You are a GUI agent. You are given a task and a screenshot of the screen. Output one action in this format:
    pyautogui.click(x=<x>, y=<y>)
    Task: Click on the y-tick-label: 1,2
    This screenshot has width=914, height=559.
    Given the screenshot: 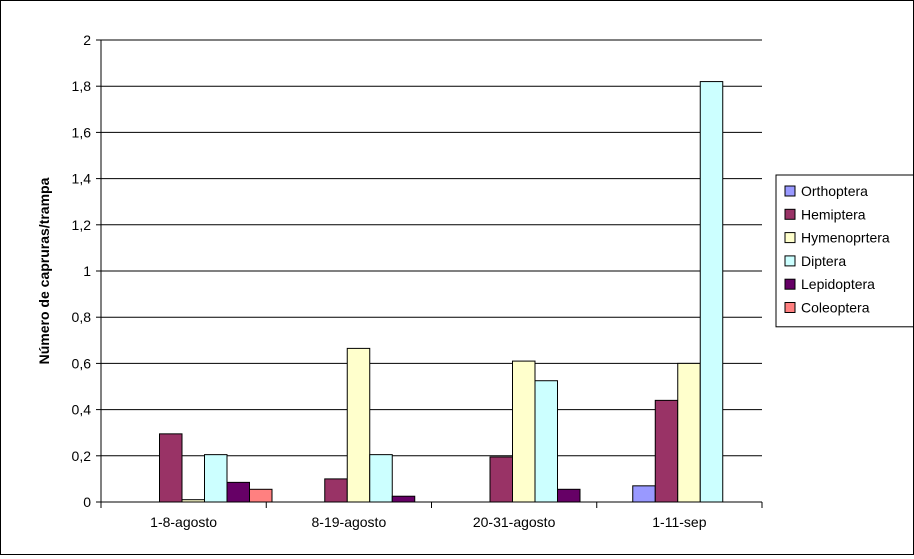 What is the action you would take?
    pyautogui.click(x=82, y=225)
    